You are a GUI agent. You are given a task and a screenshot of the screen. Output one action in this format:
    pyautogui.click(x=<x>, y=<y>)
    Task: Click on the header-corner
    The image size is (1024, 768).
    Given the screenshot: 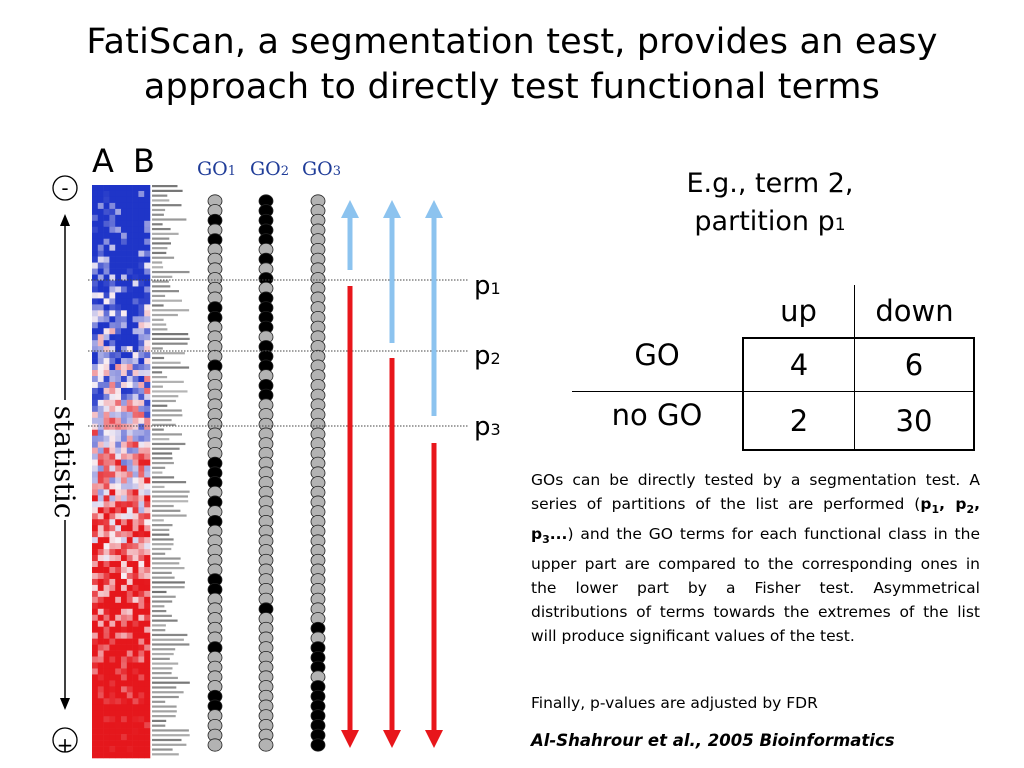 What is the action you would take?
    pyautogui.click(x=657, y=311)
    